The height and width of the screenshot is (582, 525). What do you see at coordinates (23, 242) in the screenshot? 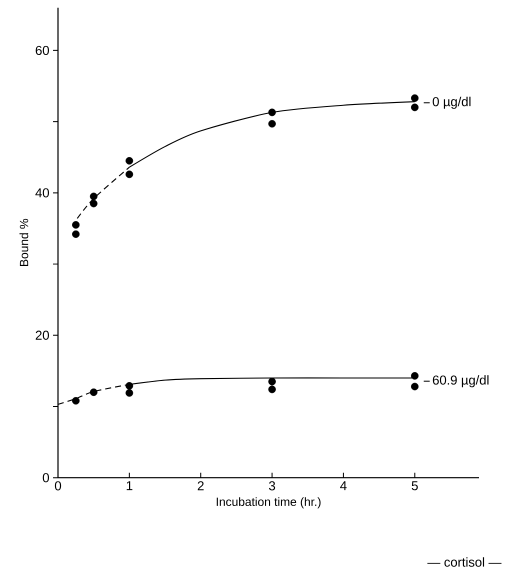
I see `y-axis-title: Bound %` at bounding box center [23, 242].